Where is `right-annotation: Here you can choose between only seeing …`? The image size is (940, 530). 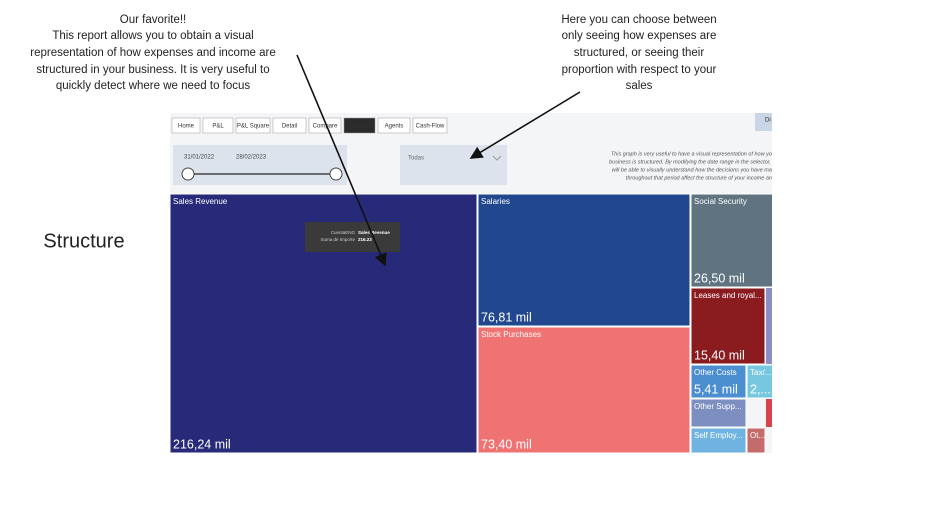
right-annotation: Here you can choose between only seeing … is located at coordinates (638, 53).